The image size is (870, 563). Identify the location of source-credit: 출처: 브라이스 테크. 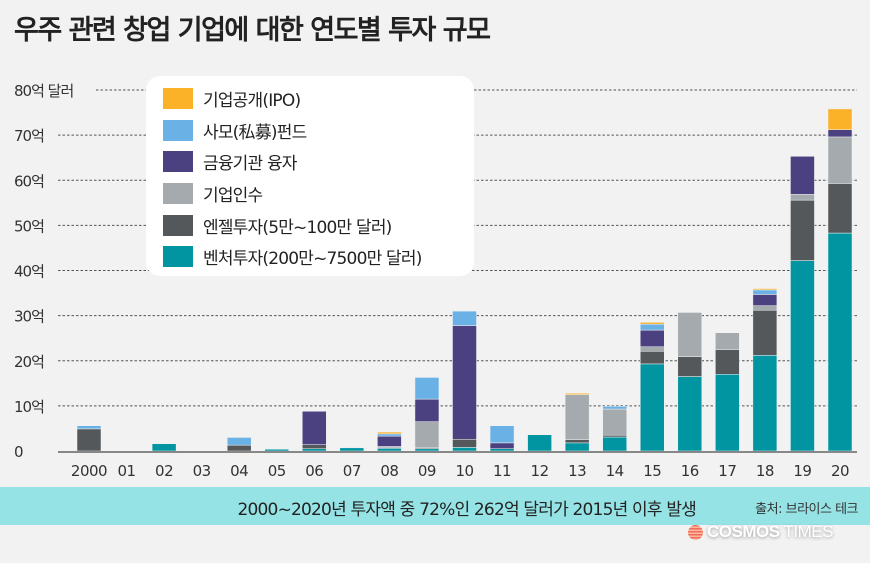
(806, 509).